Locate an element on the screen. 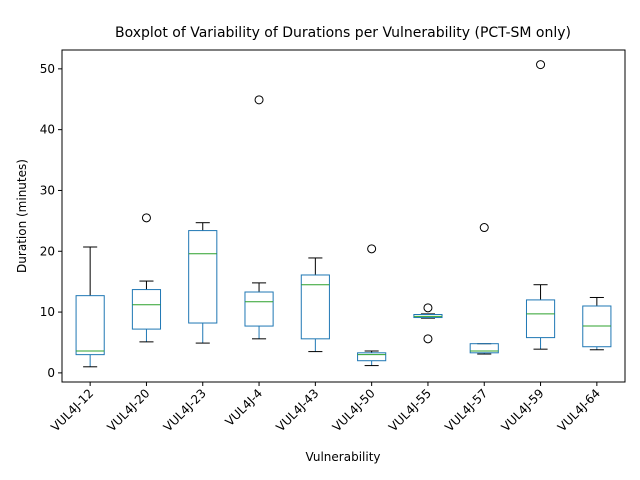 The height and width of the screenshot is (480, 640). x-tick-label: VUL4J-20 is located at coordinates (128, 410).